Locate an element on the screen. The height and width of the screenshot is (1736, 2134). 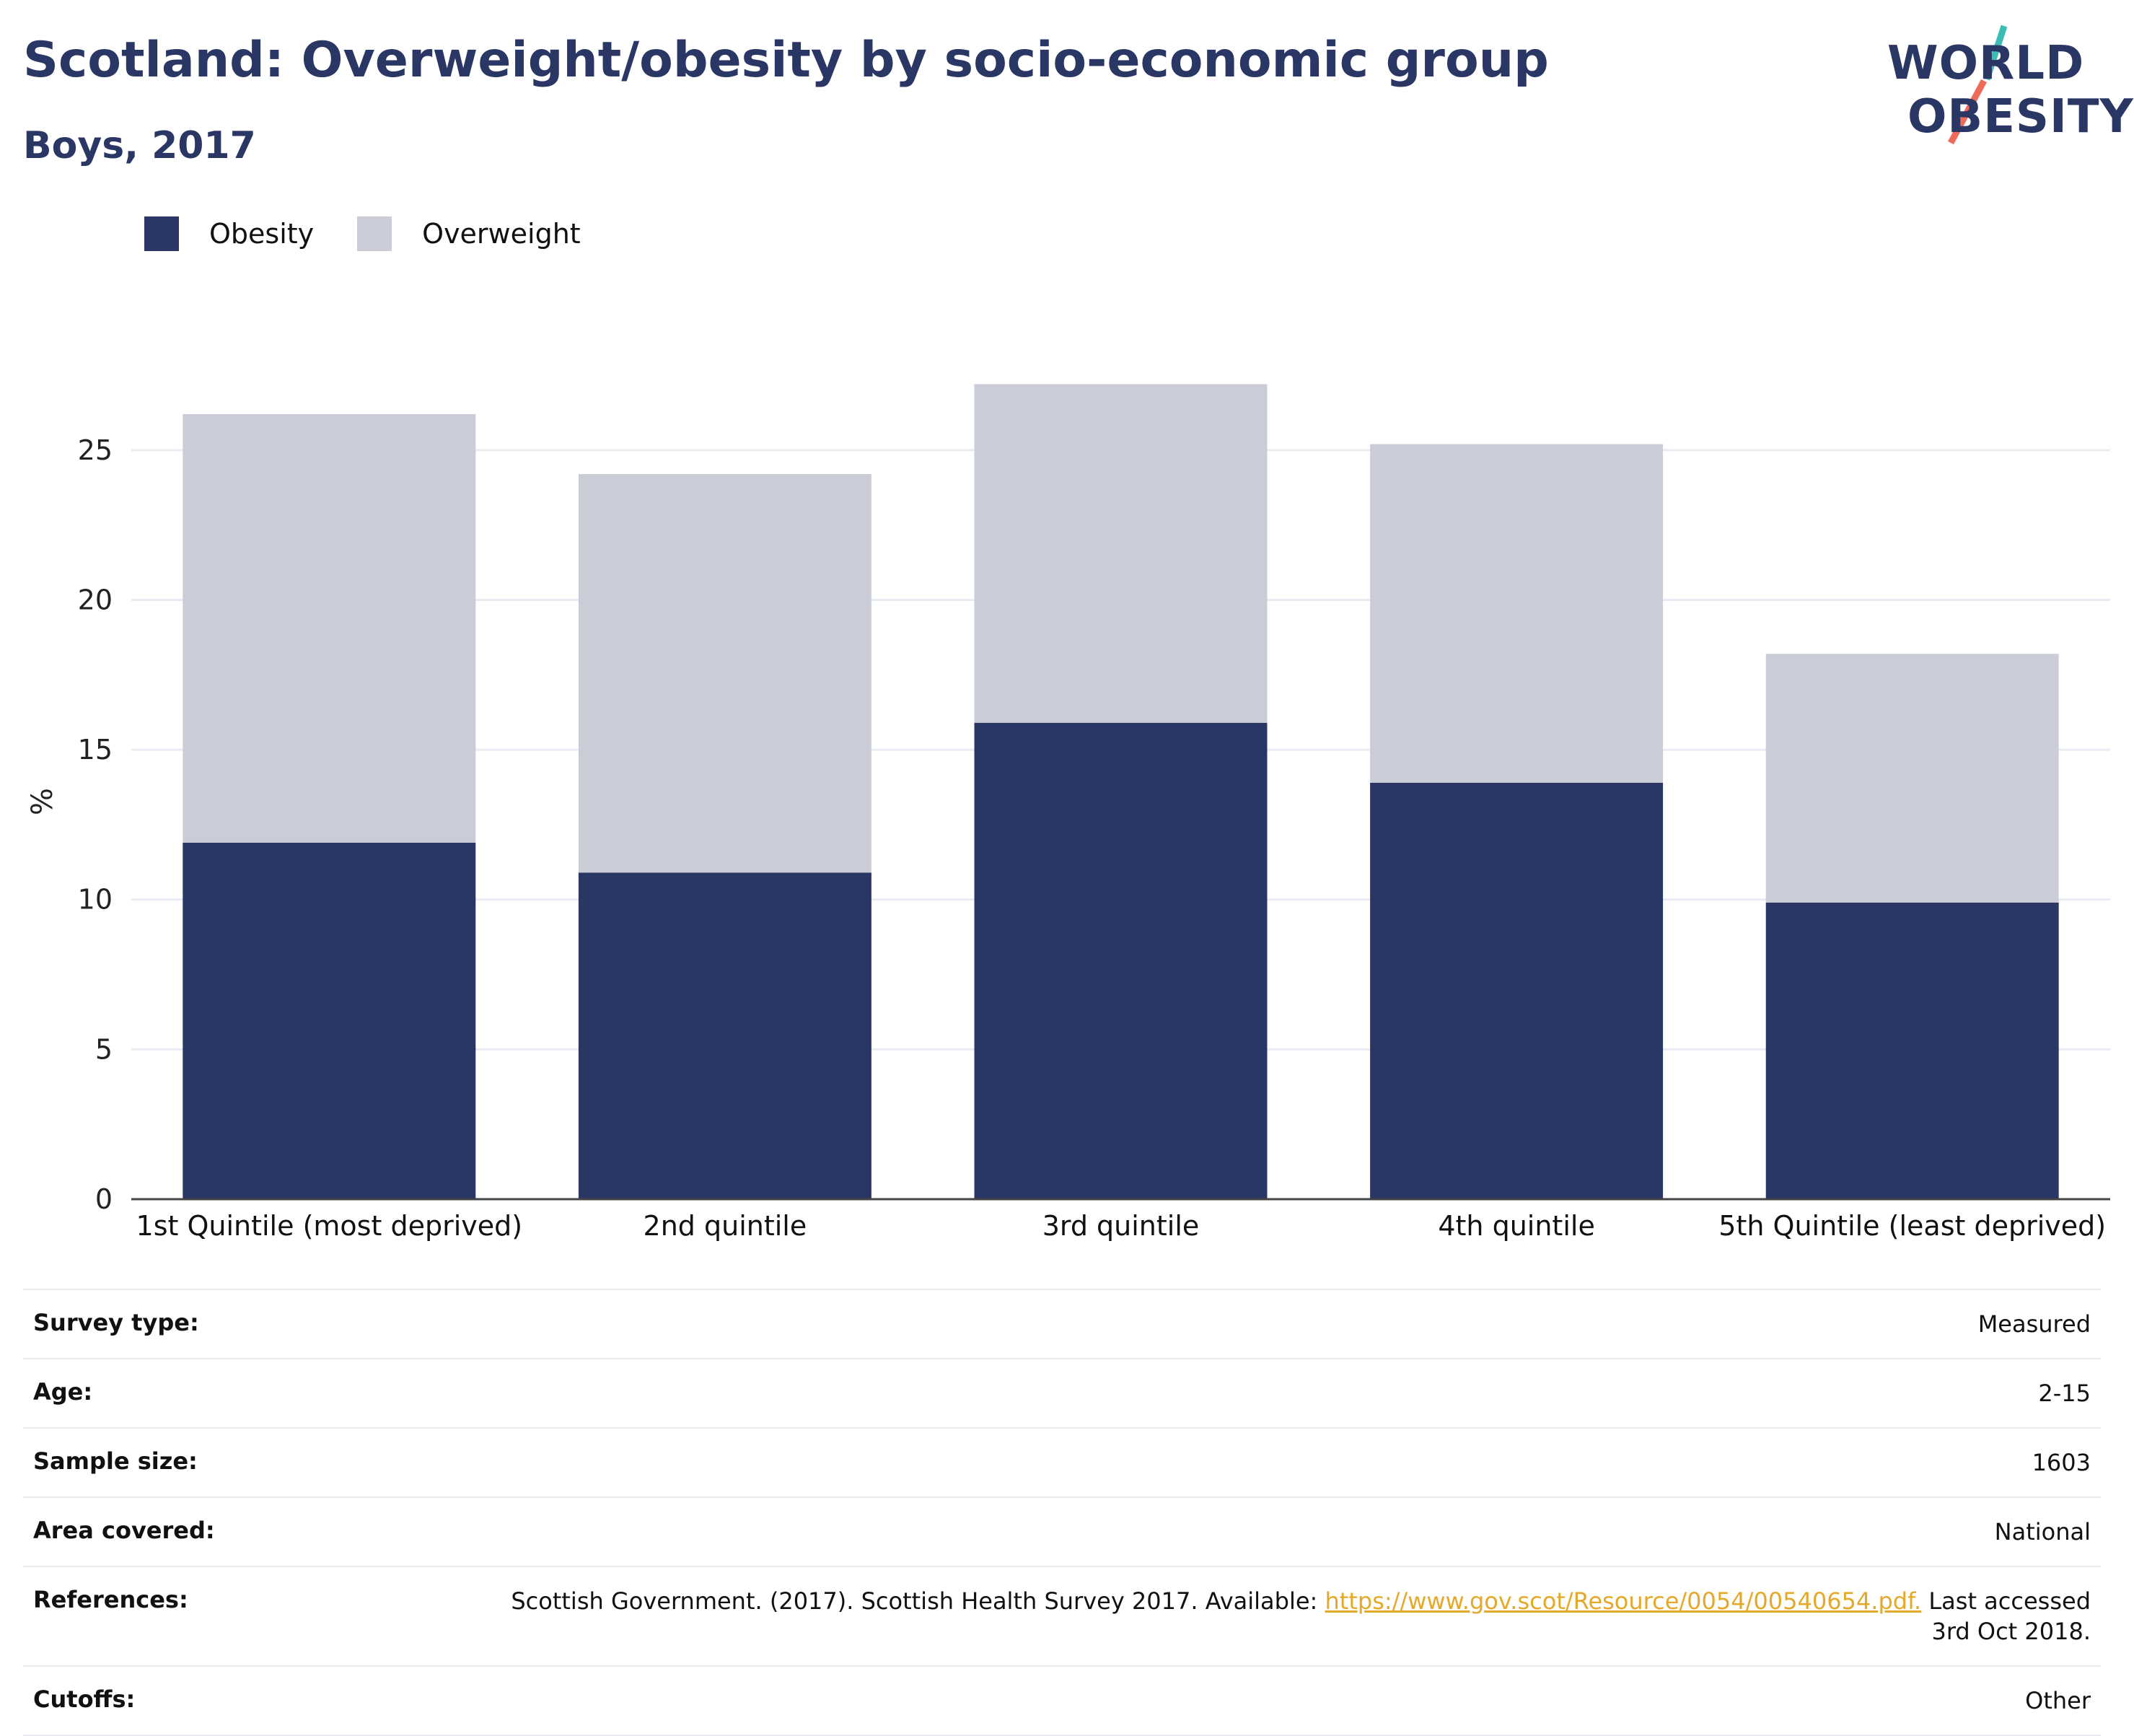
info-row-sample-size: Sample size: 1603 is located at coordinates (1062, 1462).